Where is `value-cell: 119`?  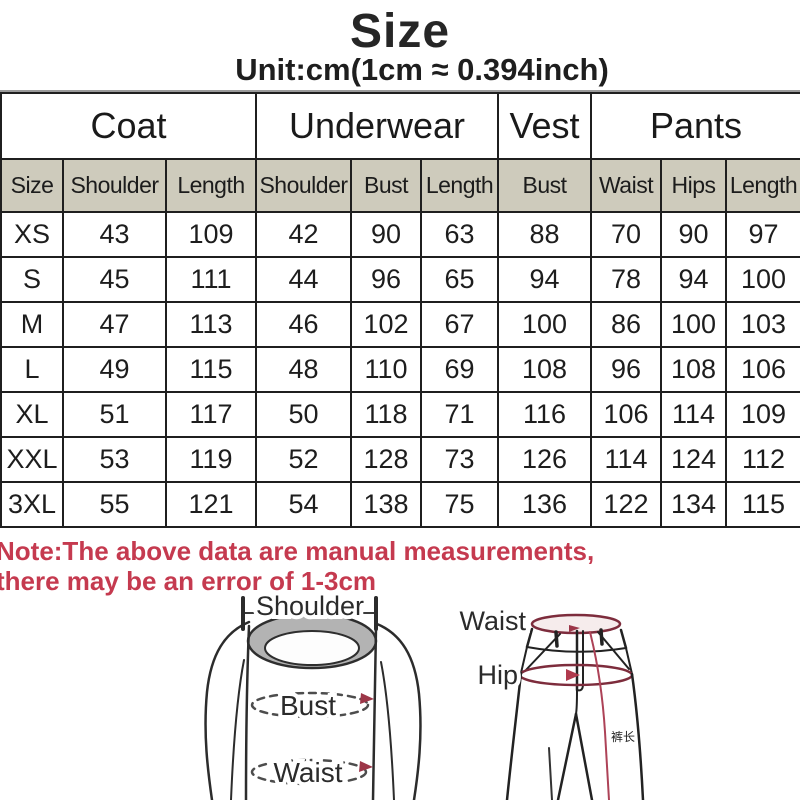
value-cell: 119 is located at coordinates (211, 459).